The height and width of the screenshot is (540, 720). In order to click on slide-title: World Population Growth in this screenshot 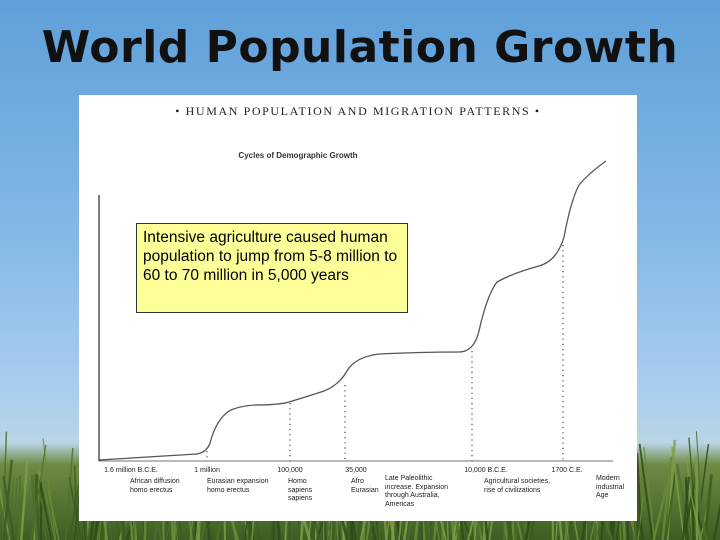, I will do `click(360, 47)`.